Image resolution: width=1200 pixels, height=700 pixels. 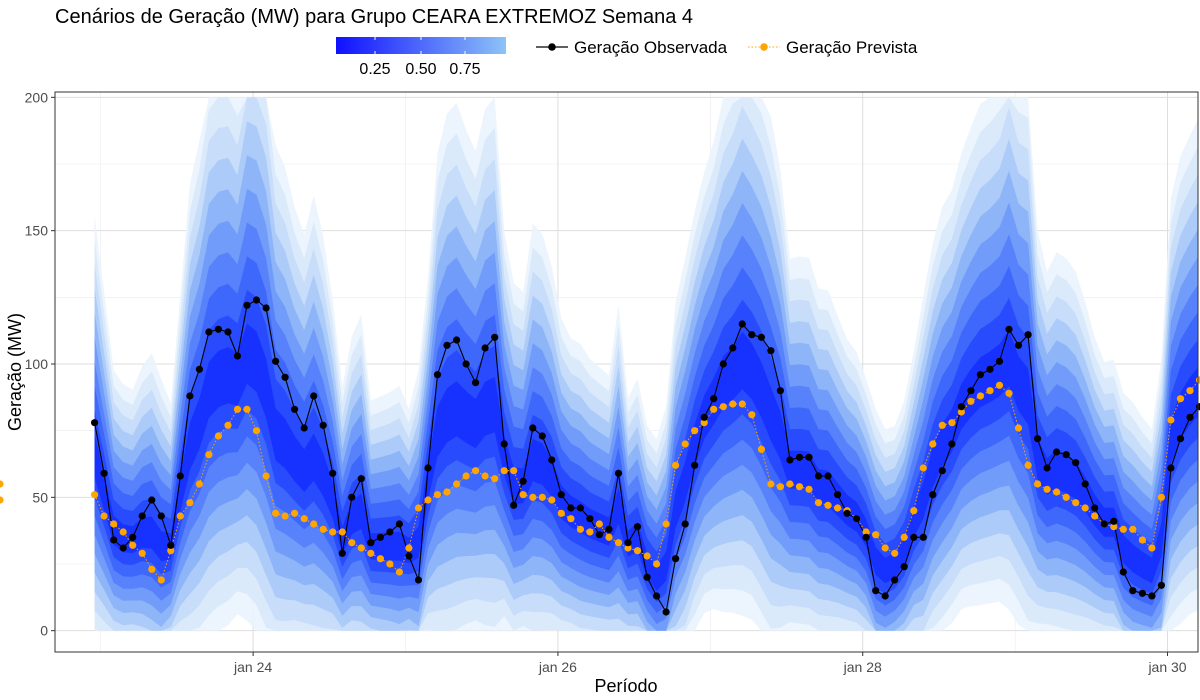 What do you see at coordinates (37, 364) in the screenshot?
I see `y-tick-label: 100` at bounding box center [37, 364].